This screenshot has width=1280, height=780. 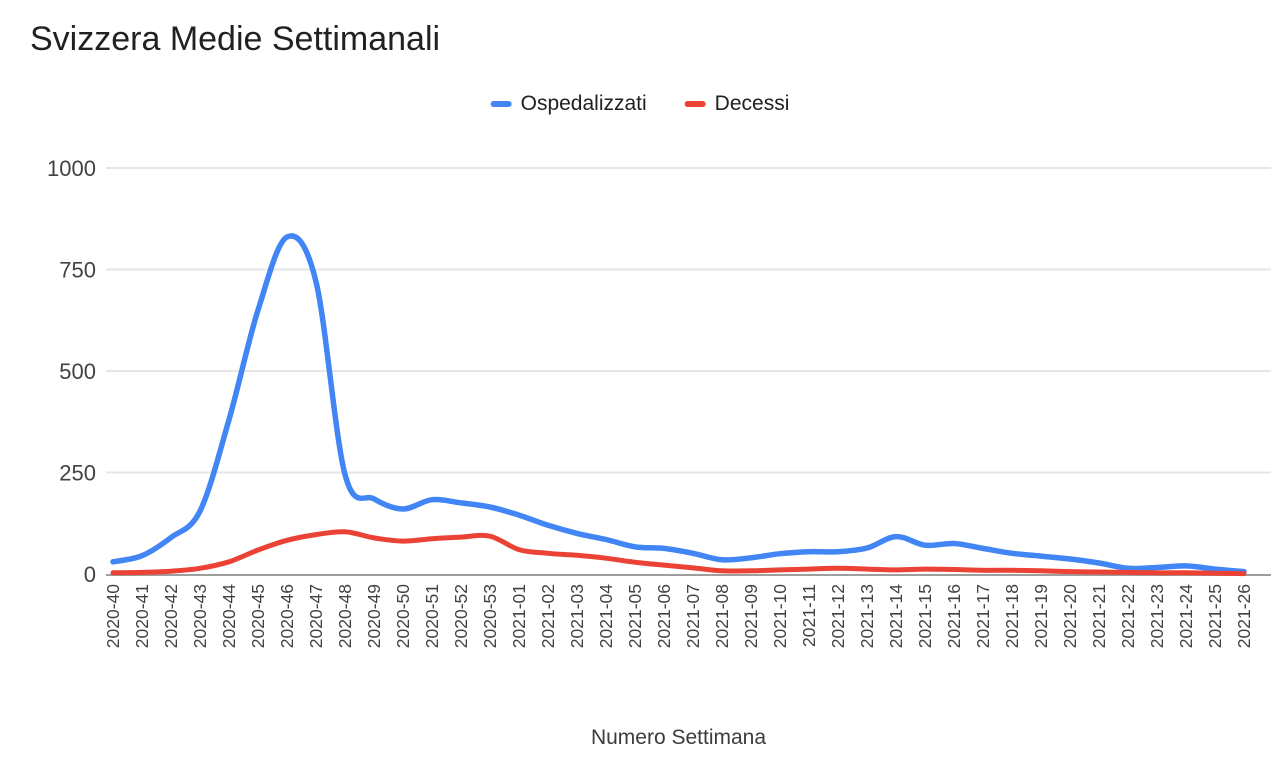 What do you see at coordinates (751, 616) in the screenshot?
I see `x-tick-label: 2021-09` at bounding box center [751, 616].